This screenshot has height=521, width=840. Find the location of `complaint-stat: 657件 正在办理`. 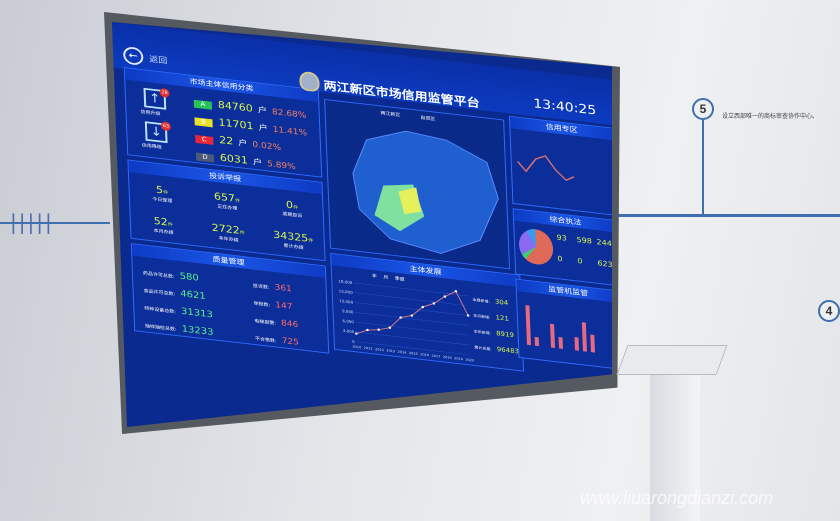

complaint-stat: 657件 正在办理 is located at coordinates (227, 199).